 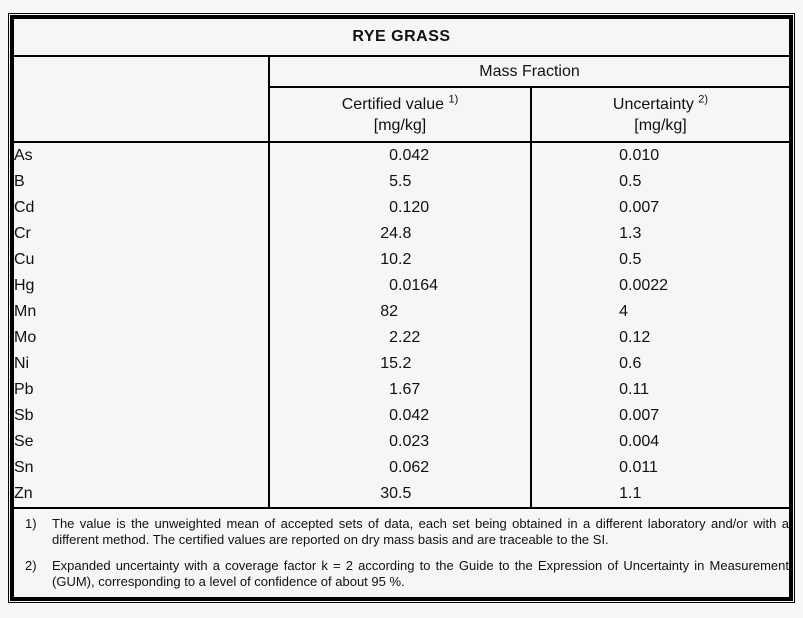 I want to click on certified-value-cell: 0.0164, so click(x=400, y=286).